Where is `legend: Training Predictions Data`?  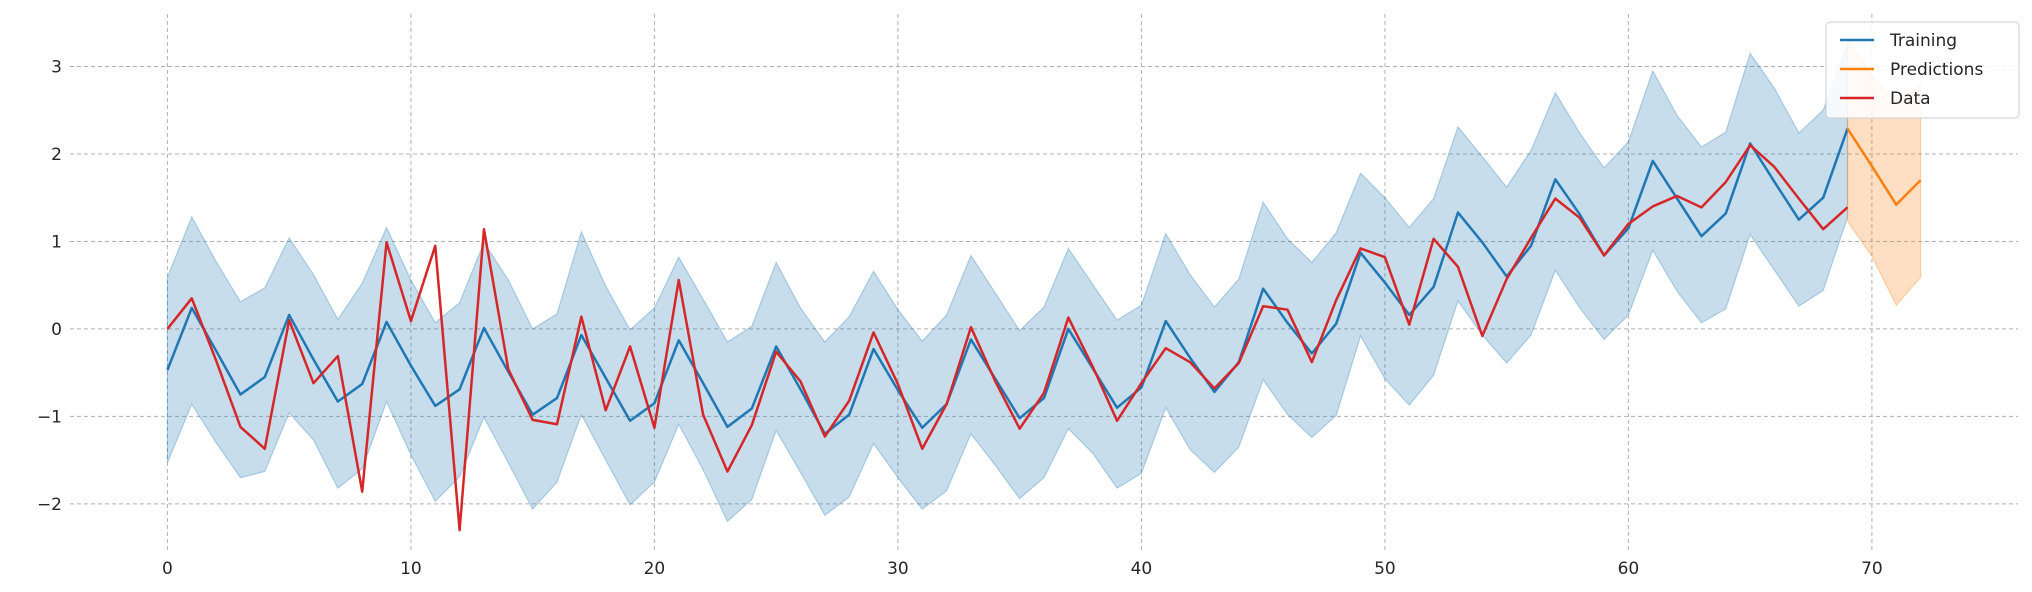
legend: Training Predictions Data is located at coordinates (1922, 70).